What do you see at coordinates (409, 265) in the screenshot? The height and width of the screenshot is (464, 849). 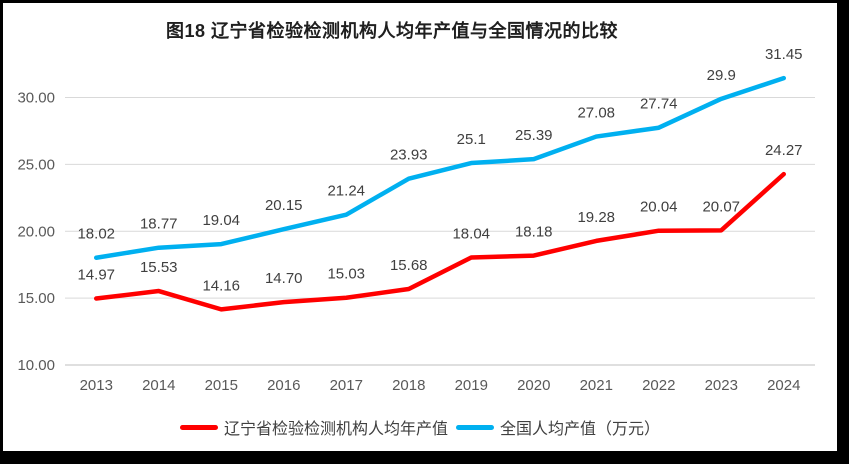 I see `data-label: 15.68` at bounding box center [409, 265].